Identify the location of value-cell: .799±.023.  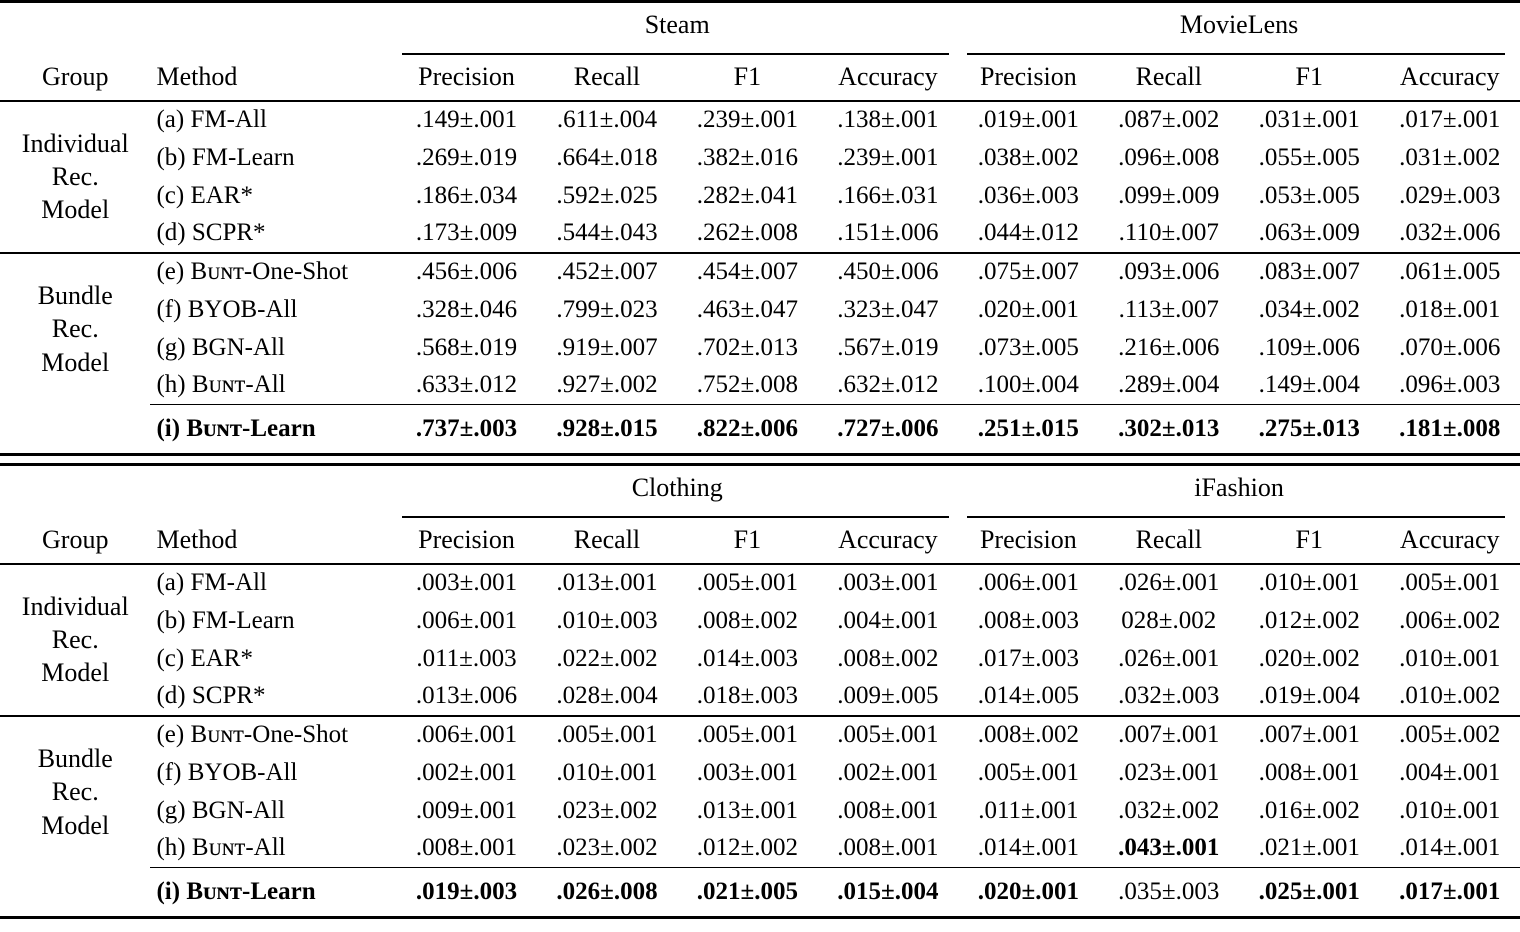
(607, 309).